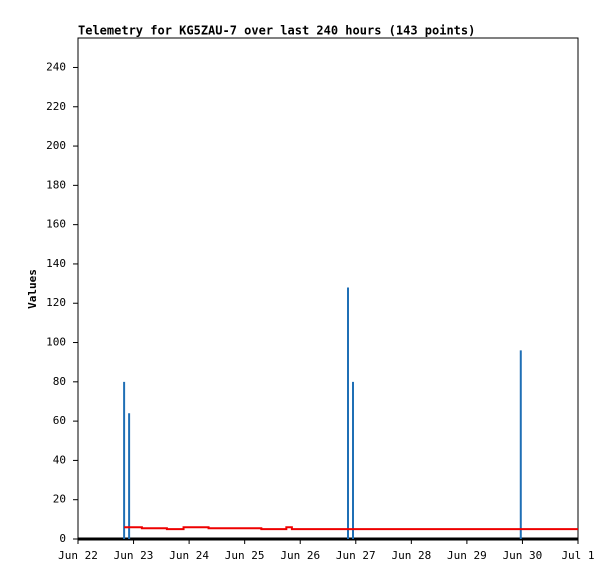 This screenshot has width=615, height=579. What do you see at coordinates (59, 381) in the screenshot?
I see `y-tick-label: 80` at bounding box center [59, 381].